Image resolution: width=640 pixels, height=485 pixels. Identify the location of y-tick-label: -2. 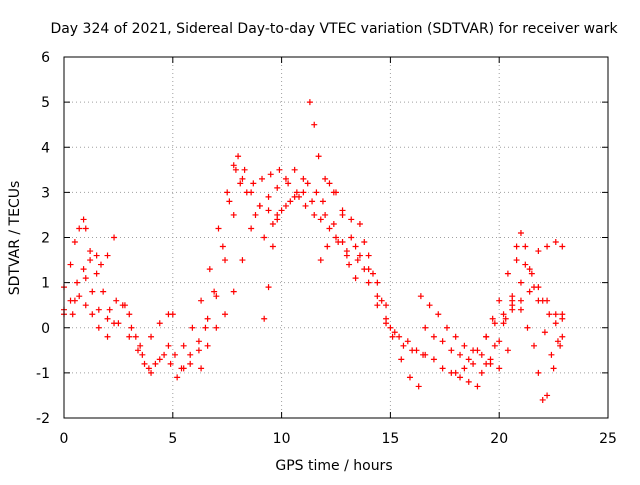
(43, 419).